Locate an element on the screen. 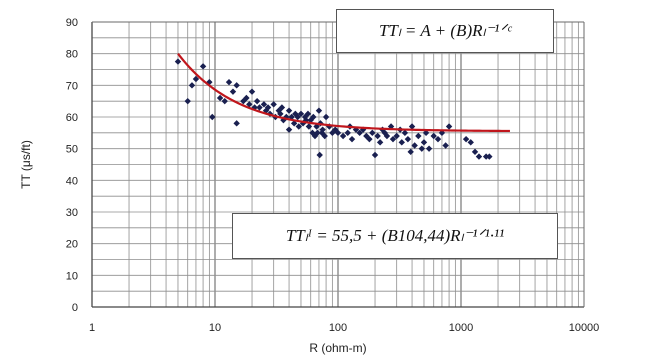 The image size is (666, 360). x-tick-label: 1 is located at coordinates (92, 328).